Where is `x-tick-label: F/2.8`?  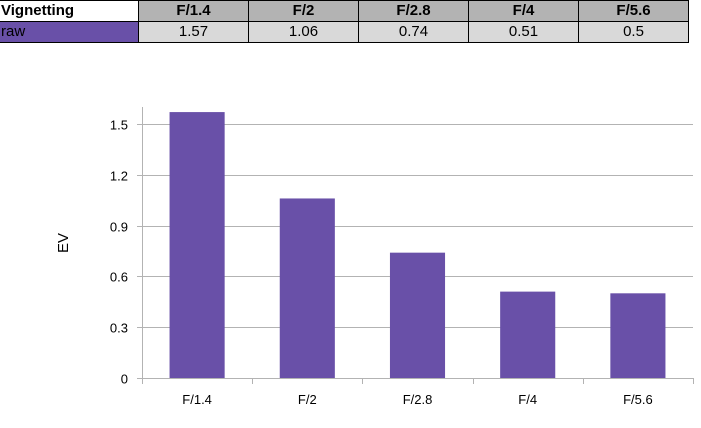 x-tick-label: F/2.8 is located at coordinates (418, 399).